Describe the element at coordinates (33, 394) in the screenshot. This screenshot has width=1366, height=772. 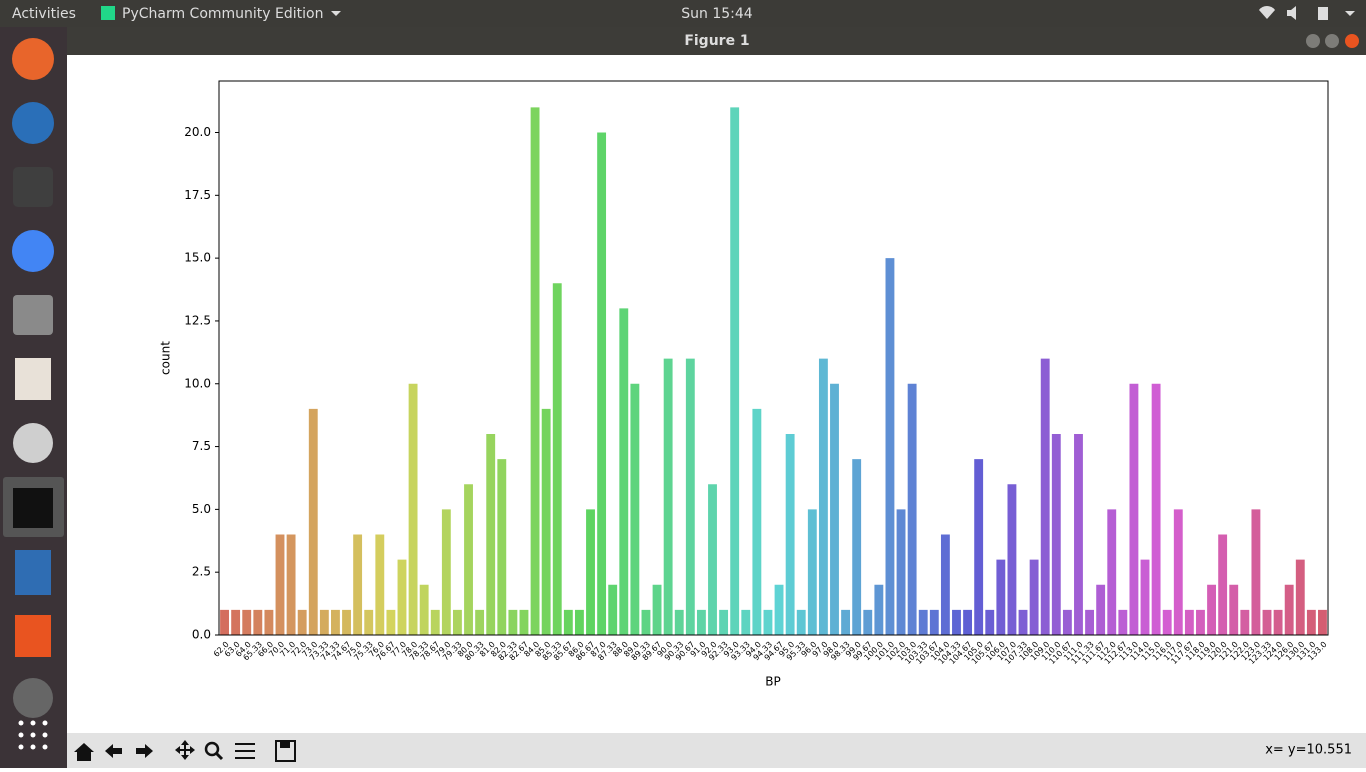
I see `dock-icons` at that location.